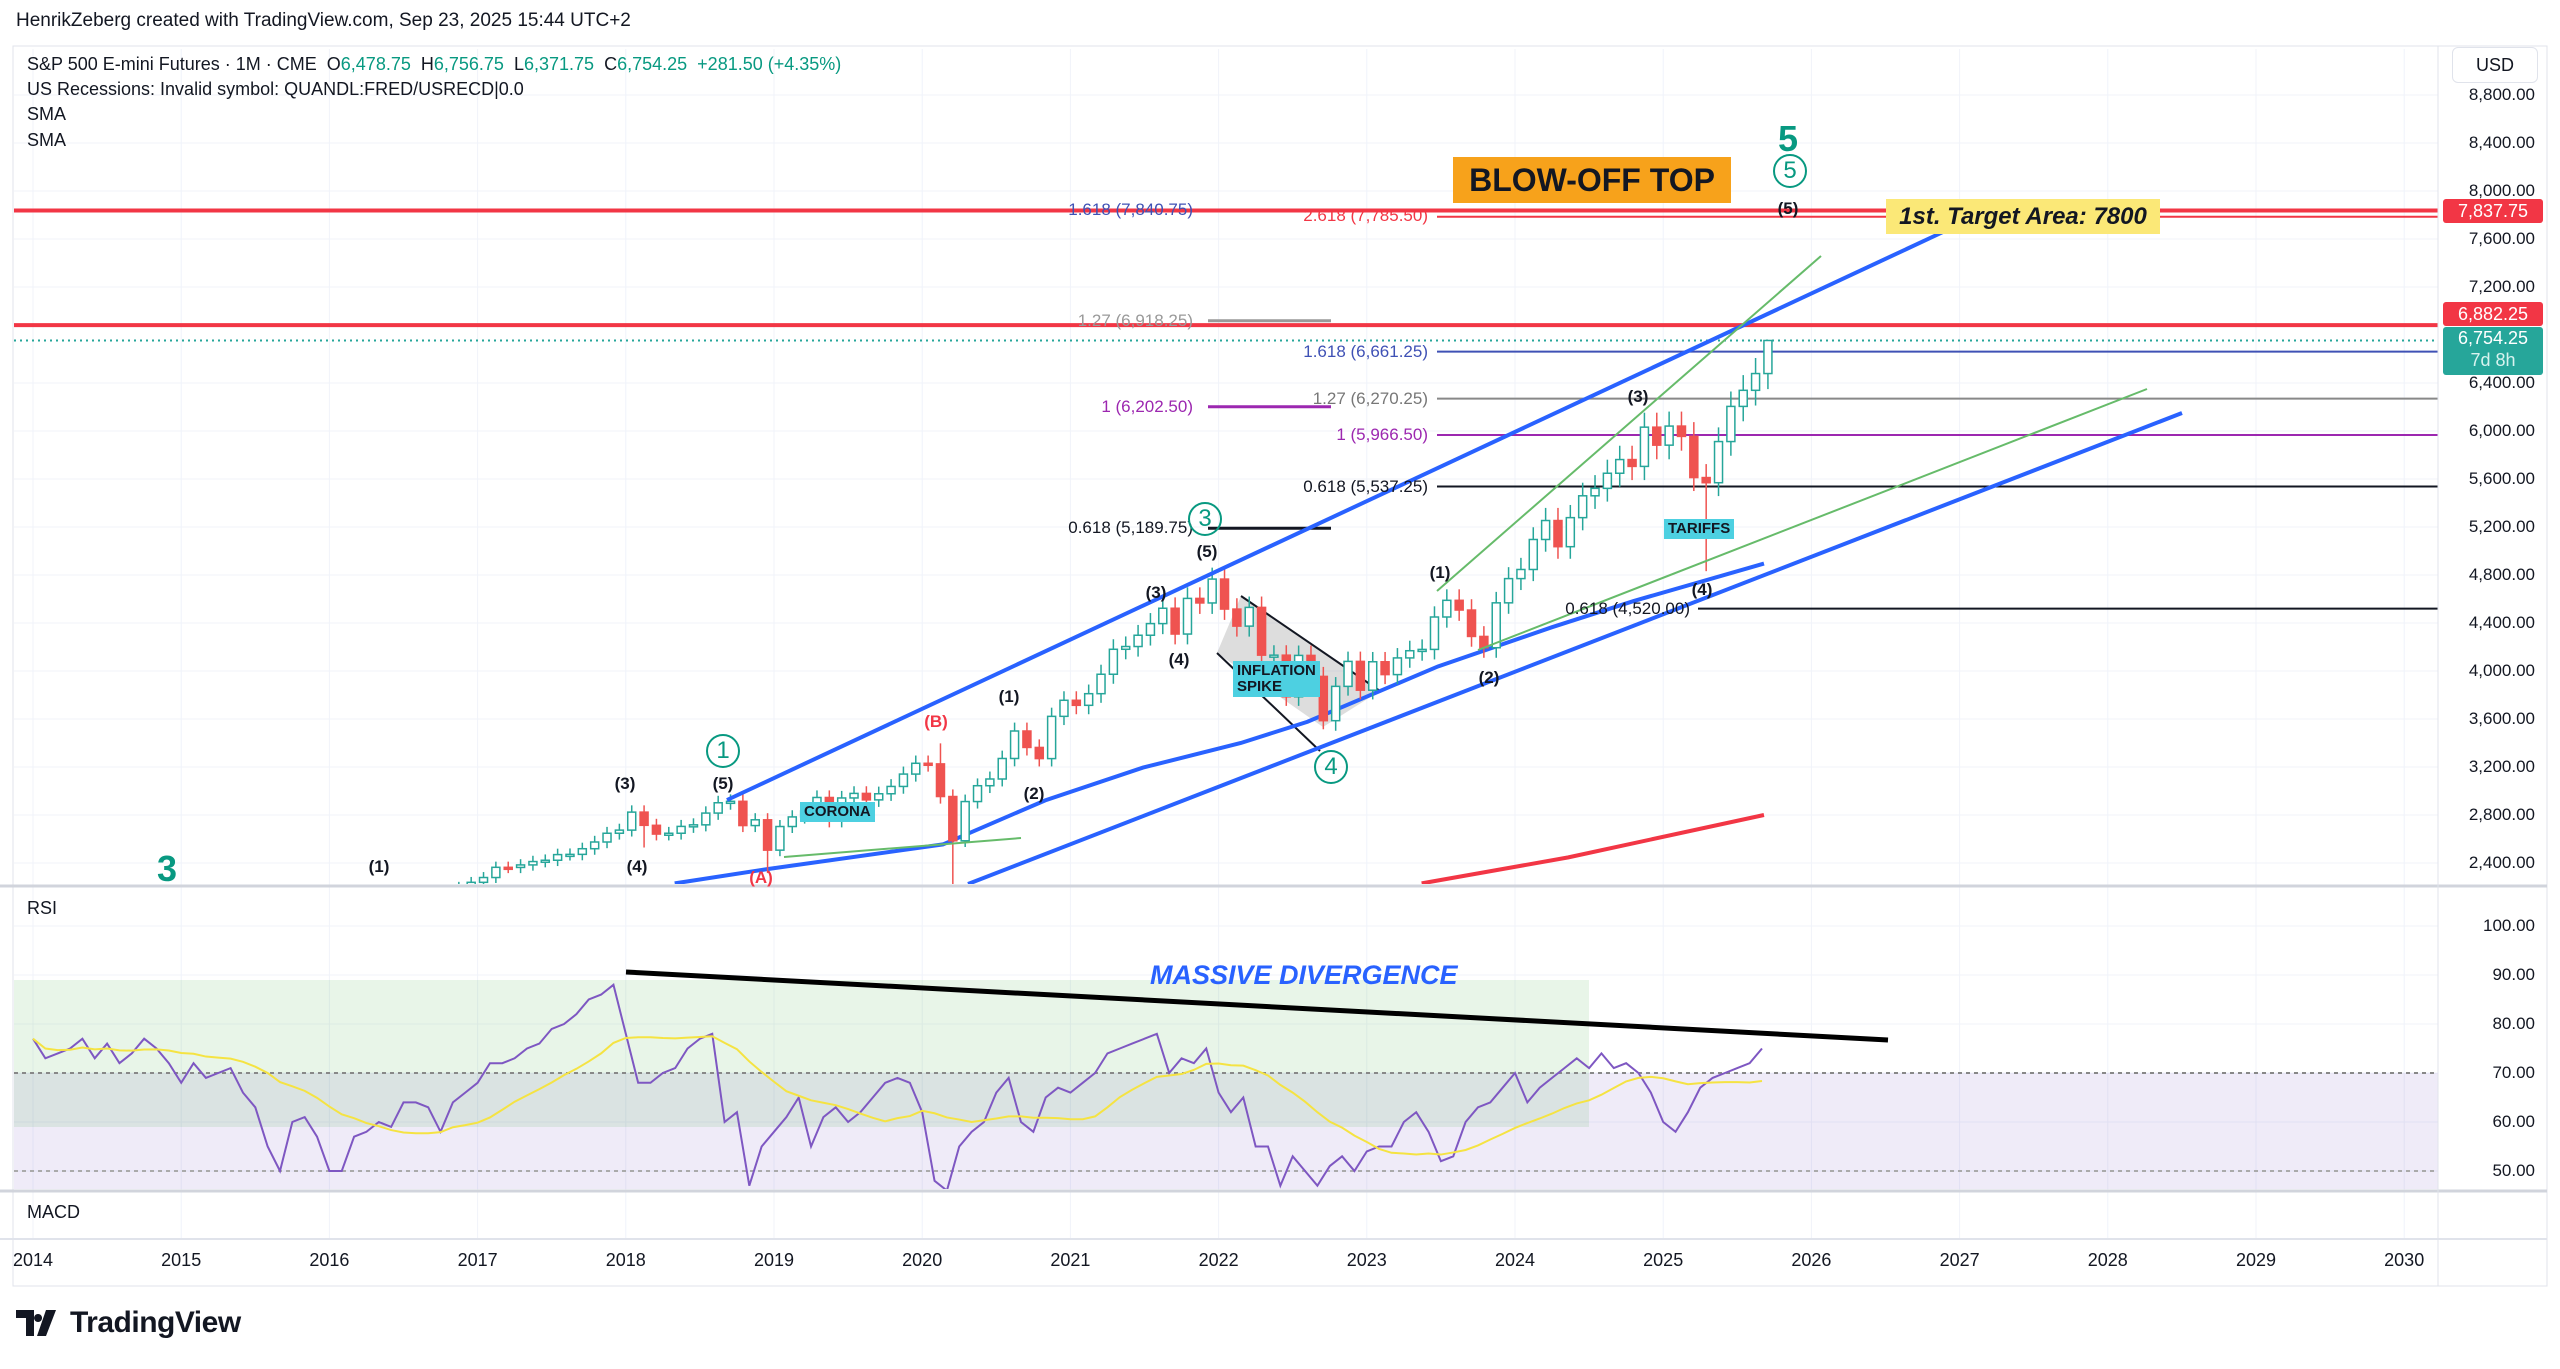 The image size is (2560, 1369). Describe the element at coordinates (1365, 351) in the screenshot. I see `fib-label: 1.618 (6,661.25)` at that location.